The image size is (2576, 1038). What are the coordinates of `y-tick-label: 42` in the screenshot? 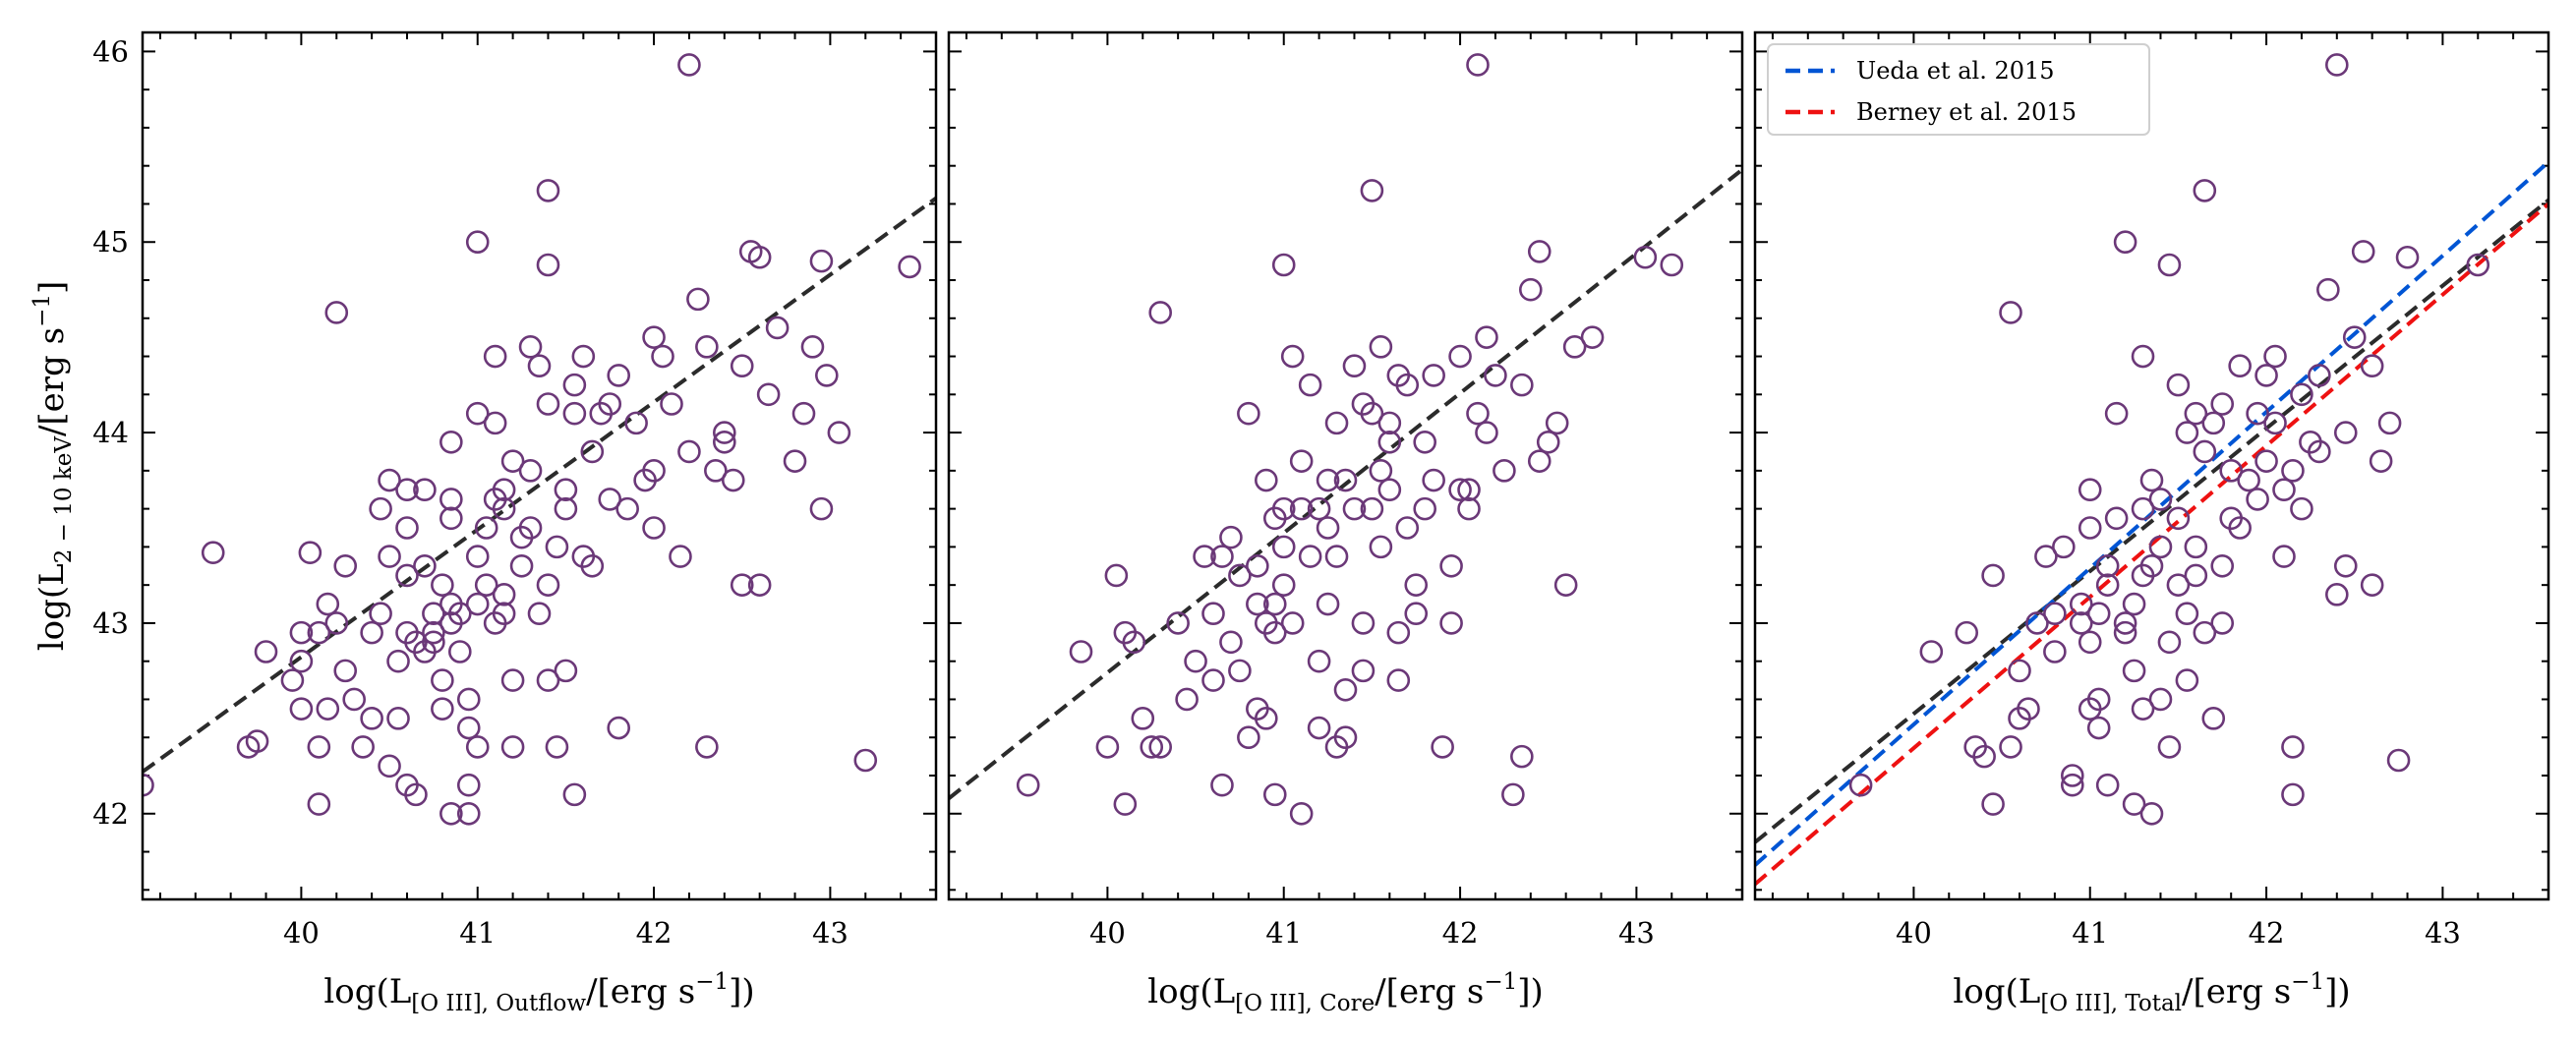 It's located at (110, 814).